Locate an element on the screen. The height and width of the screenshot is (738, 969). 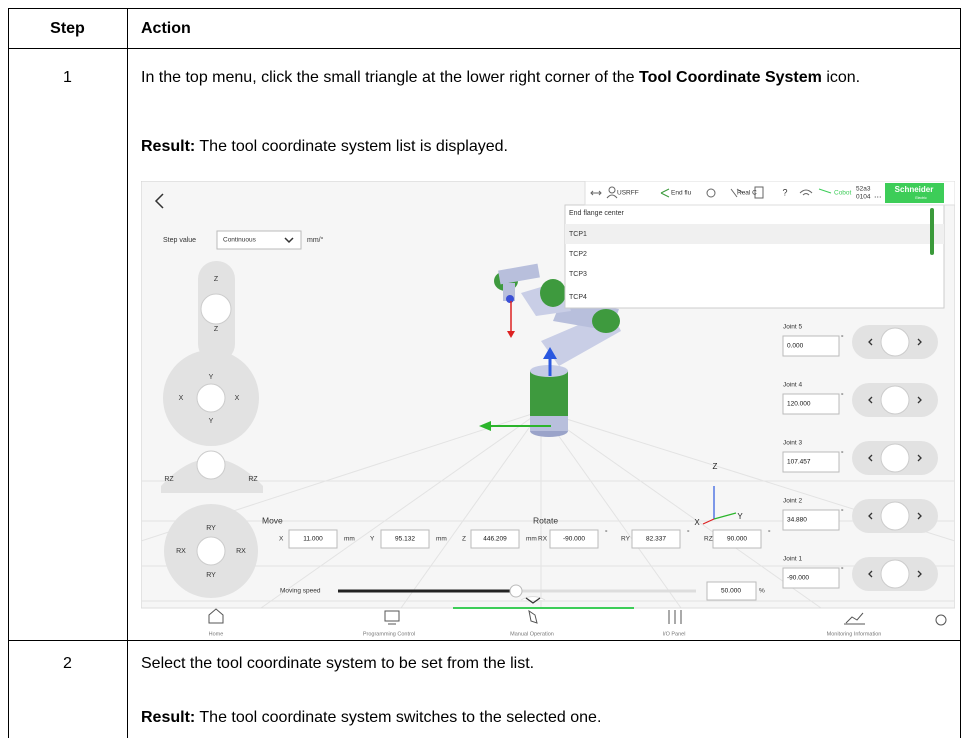
nav-item: Home is located at coordinates (216, 634).